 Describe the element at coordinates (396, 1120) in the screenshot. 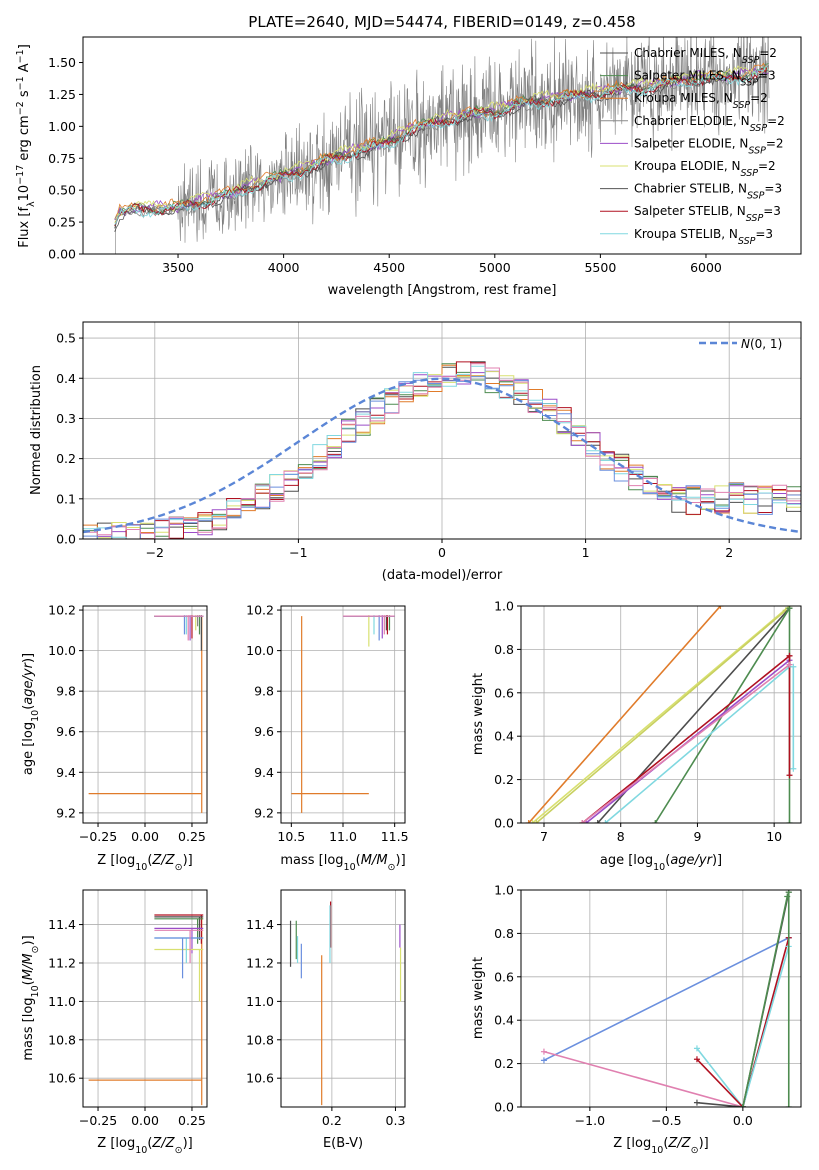

I see `x-tick-label: 0.3` at that location.